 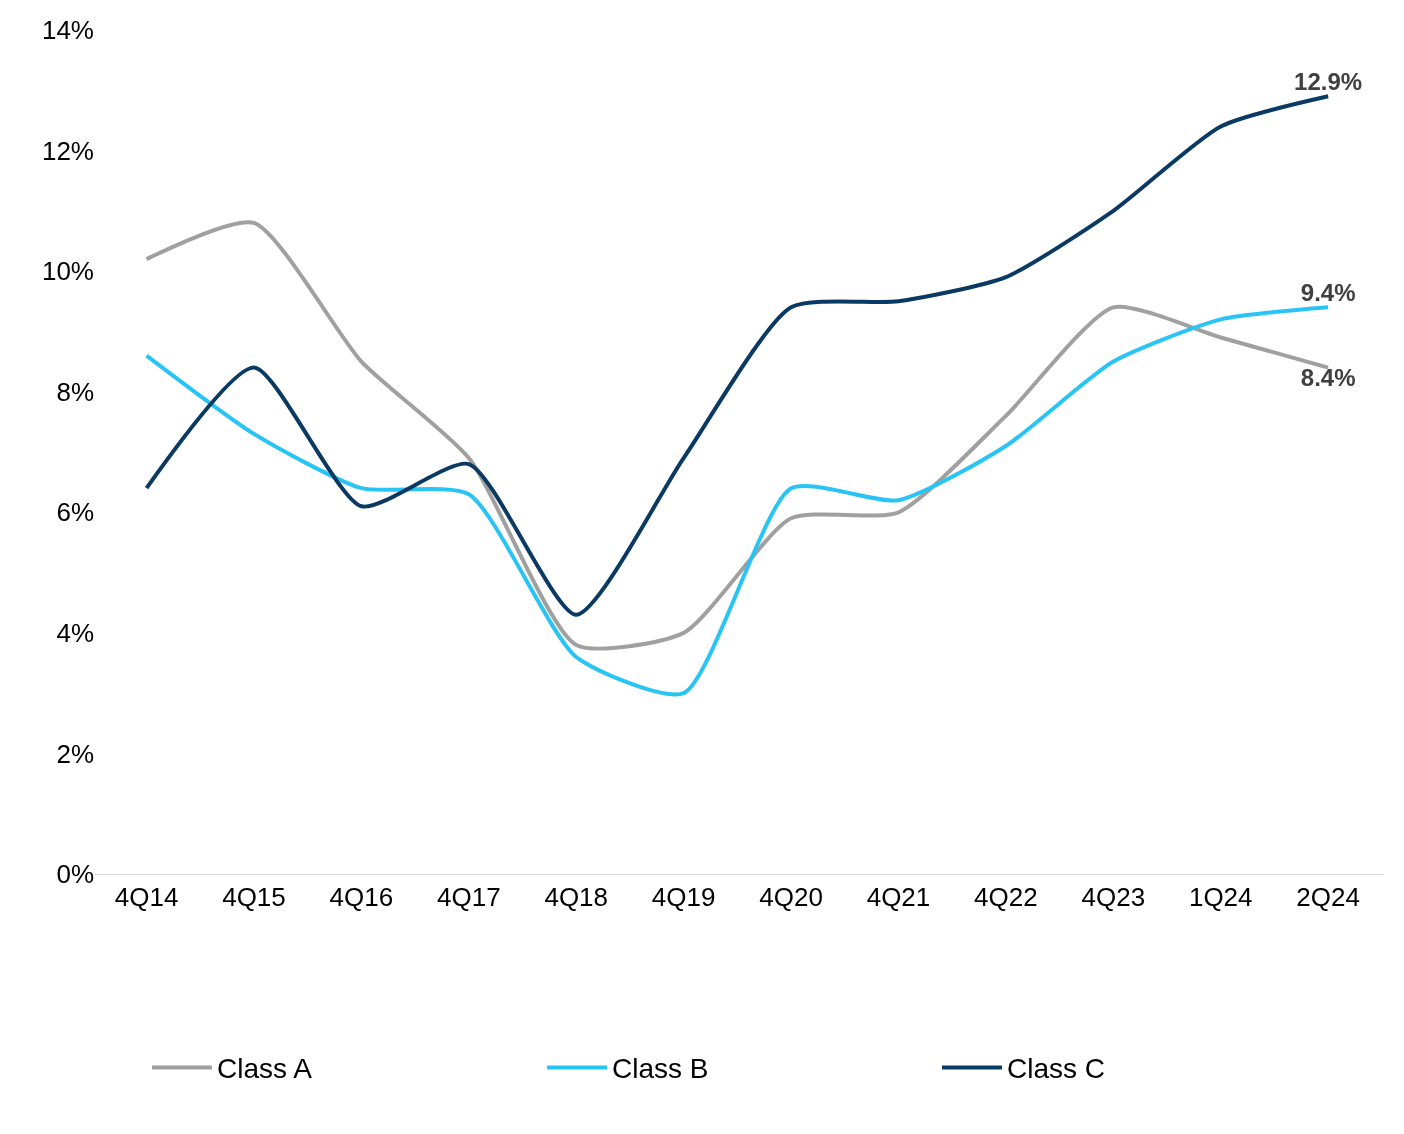 What do you see at coordinates (1006, 897) in the screenshot?
I see `x-tick-label: 4Q22` at bounding box center [1006, 897].